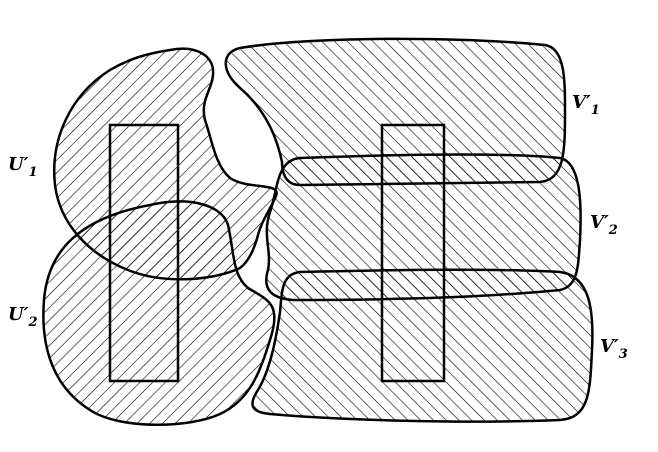 The width and height of the screenshot is (658, 452). What do you see at coordinates (413, 253) in the screenshot?
I see `right-rectangle` at bounding box center [413, 253].